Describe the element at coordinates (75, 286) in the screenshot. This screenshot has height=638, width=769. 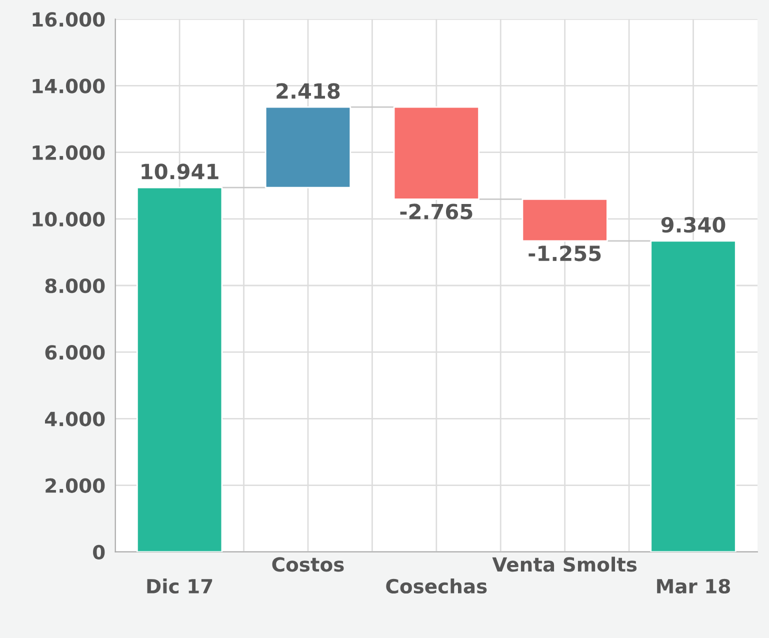
I see `y-tick-label: 8.000` at that location.